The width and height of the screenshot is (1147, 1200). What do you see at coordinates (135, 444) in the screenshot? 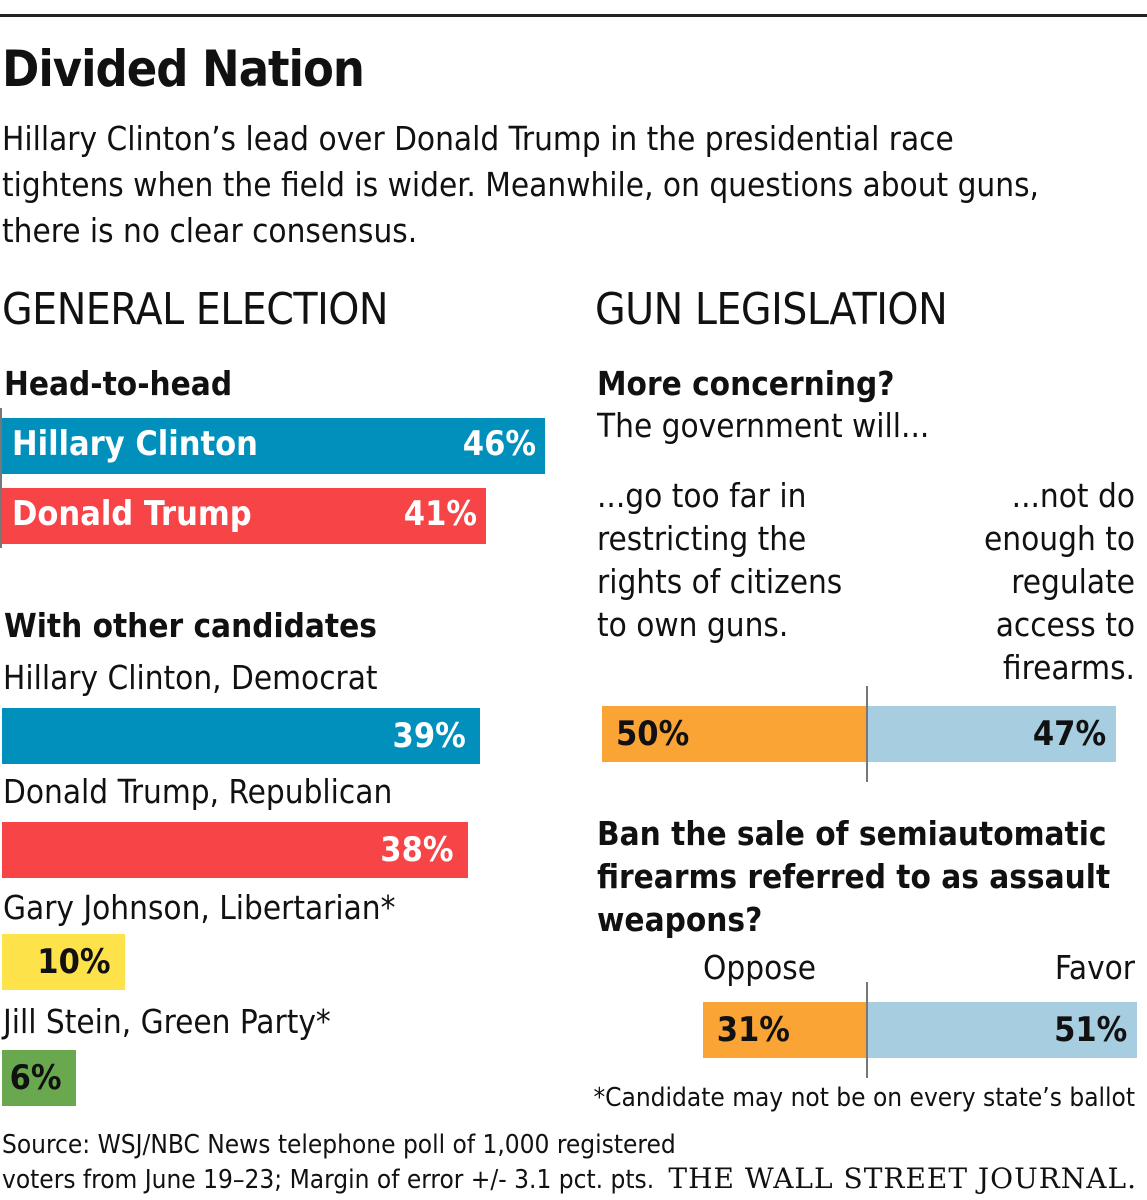
I see `bar-name-label: Hillary Clinton` at bounding box center [135, 444].